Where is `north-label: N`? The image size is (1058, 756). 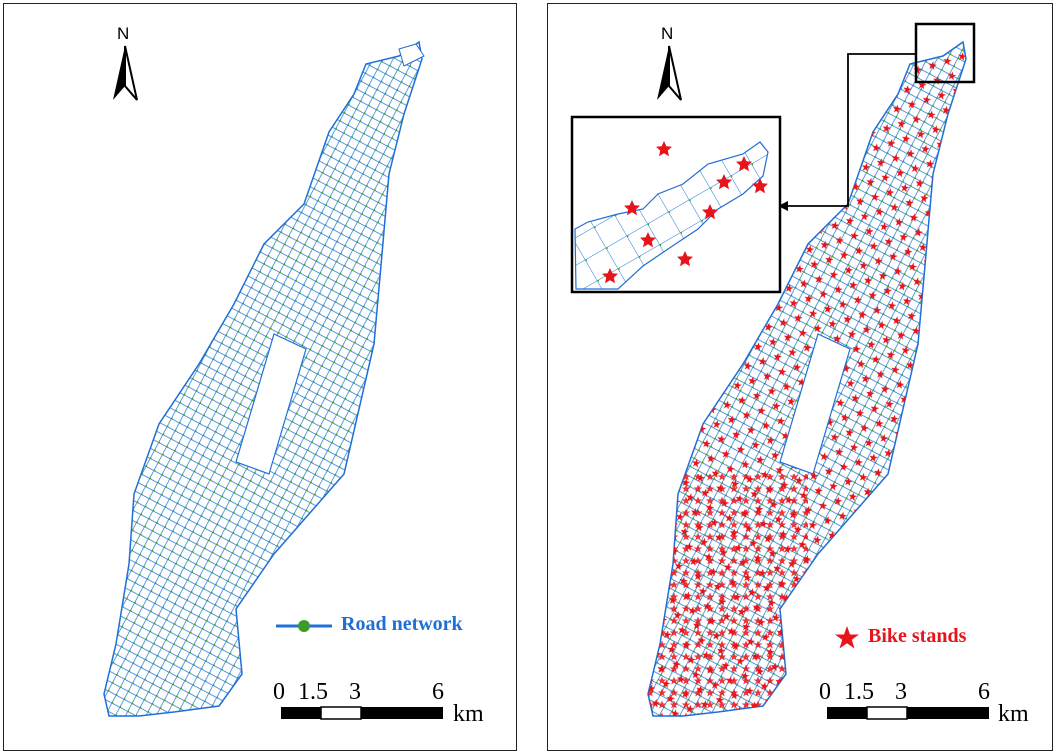 north-label: N is located at coordinates (123, 33).